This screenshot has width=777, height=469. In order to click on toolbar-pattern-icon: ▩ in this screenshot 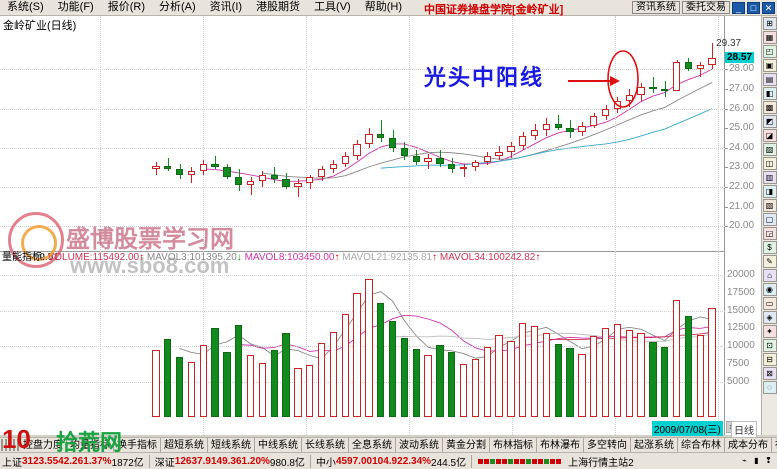, I will do `click(769, 107)`.